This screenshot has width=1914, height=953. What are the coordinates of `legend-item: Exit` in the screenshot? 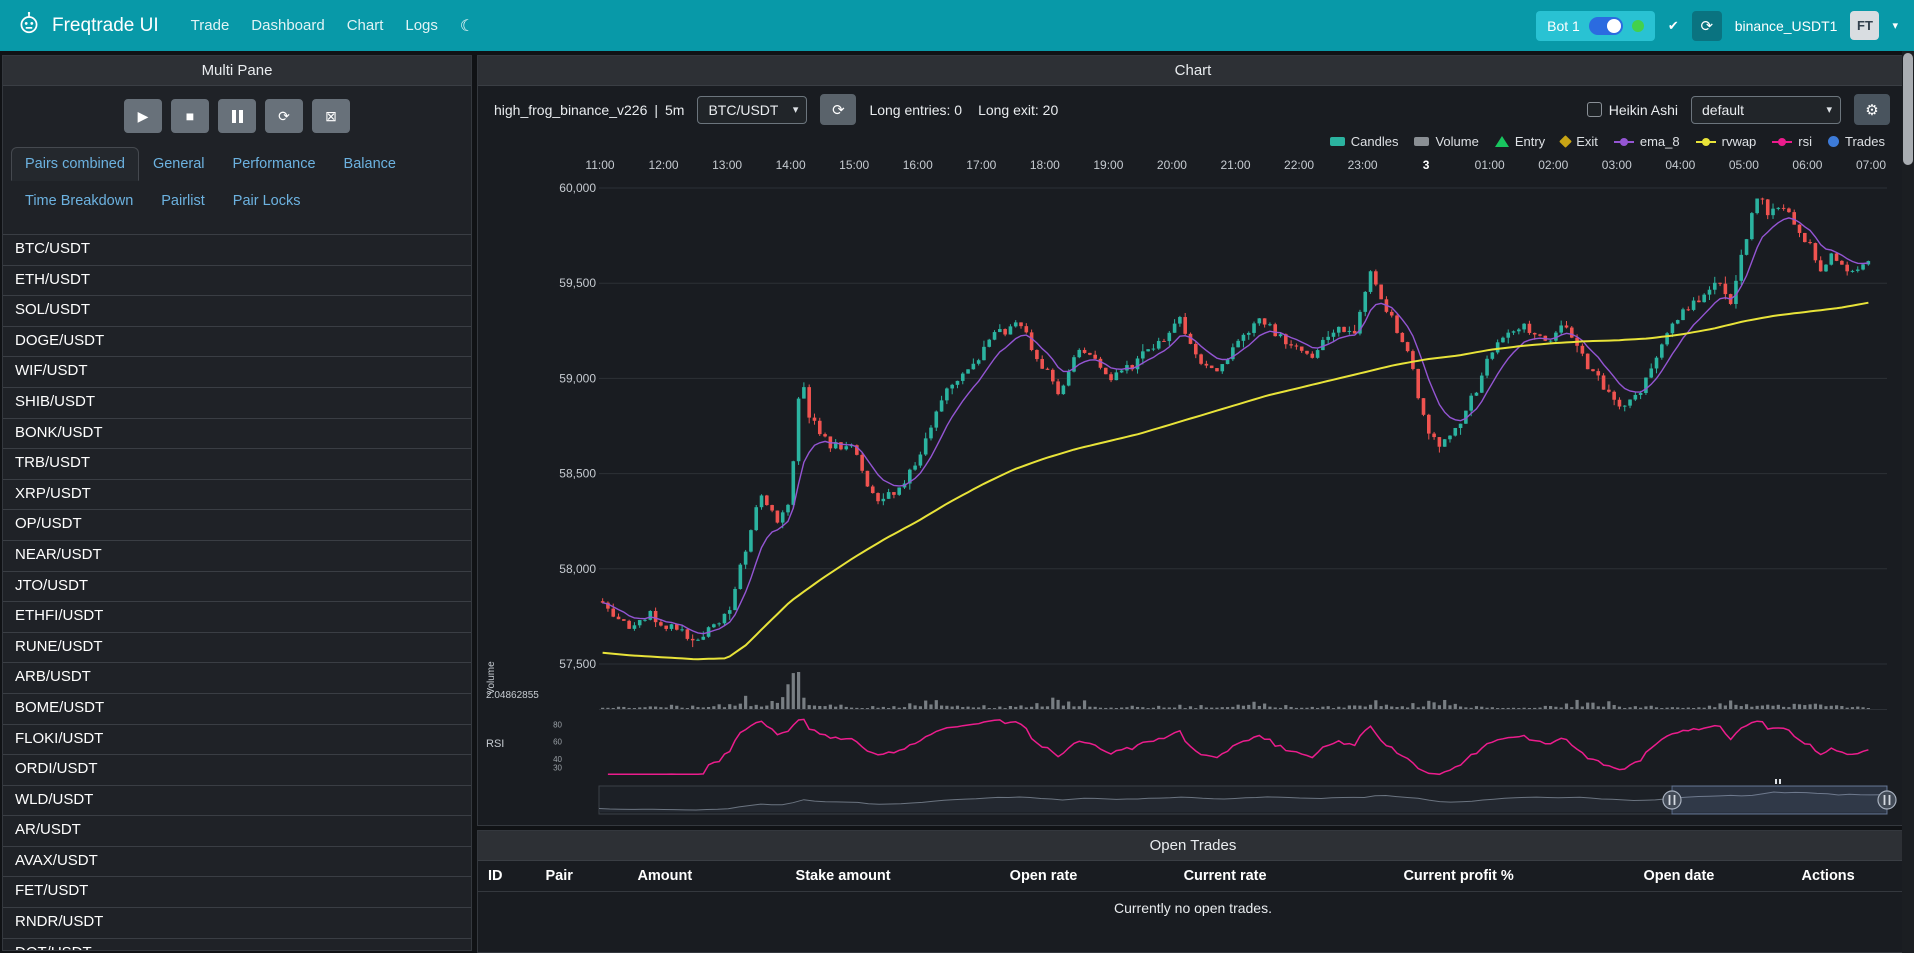 It's located at (1578, 141).